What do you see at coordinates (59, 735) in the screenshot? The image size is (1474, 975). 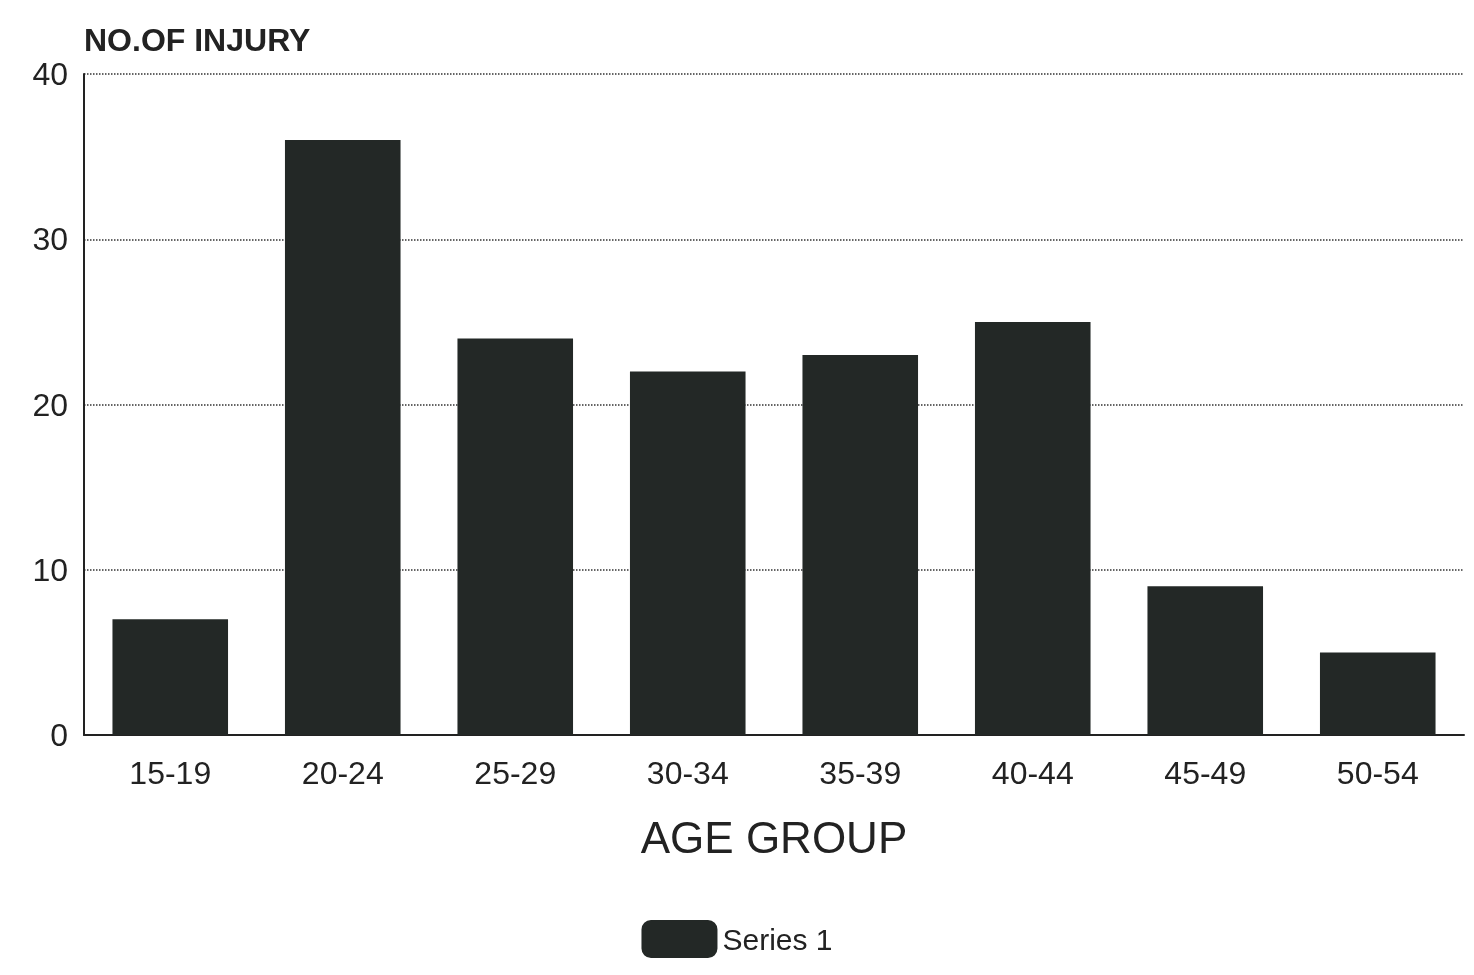 I see `y-tick-label: 0` at bounding box center [59, 735].